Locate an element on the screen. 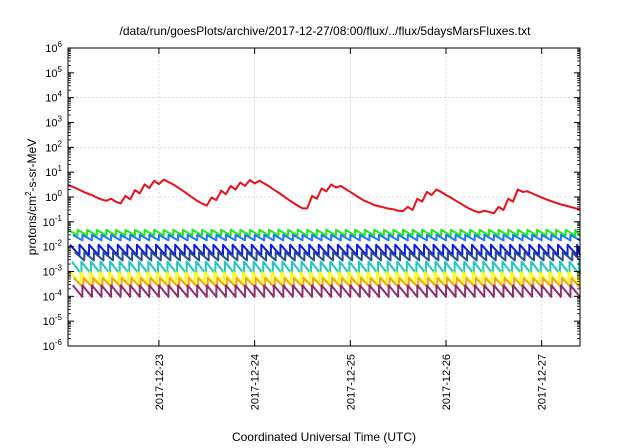 The width and height of the screenshot is (640, 448). y-tick-label: 10⁻⁴ is located at coordinates (53, 295).